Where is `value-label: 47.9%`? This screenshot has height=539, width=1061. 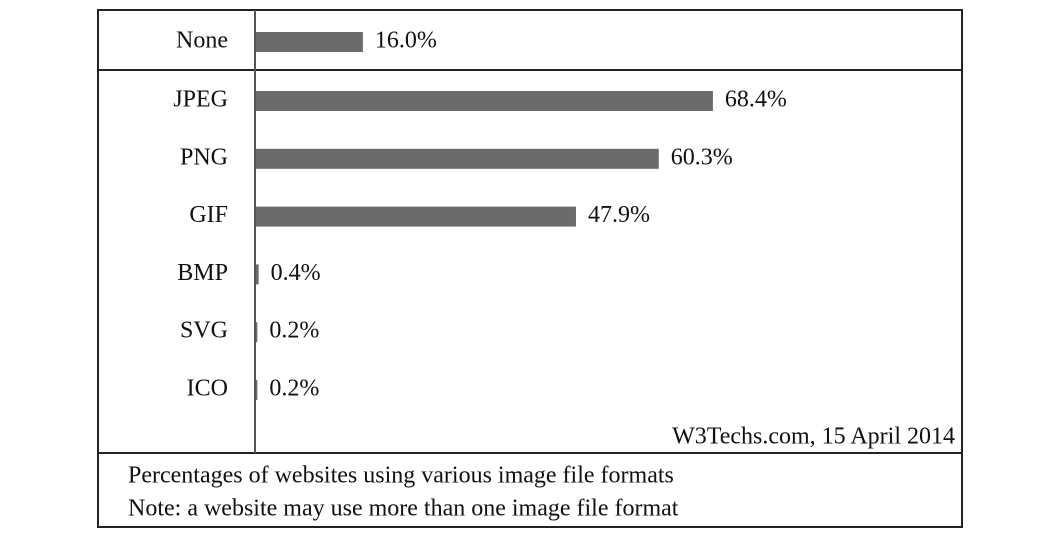
value-label: 47.9% is located at coordinates (619, 215).